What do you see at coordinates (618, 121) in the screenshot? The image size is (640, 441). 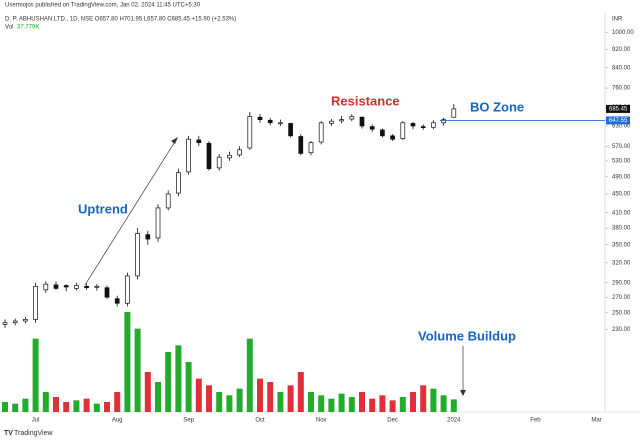 I see `resistance-label: 647.55` at bounding box center [618, 121].